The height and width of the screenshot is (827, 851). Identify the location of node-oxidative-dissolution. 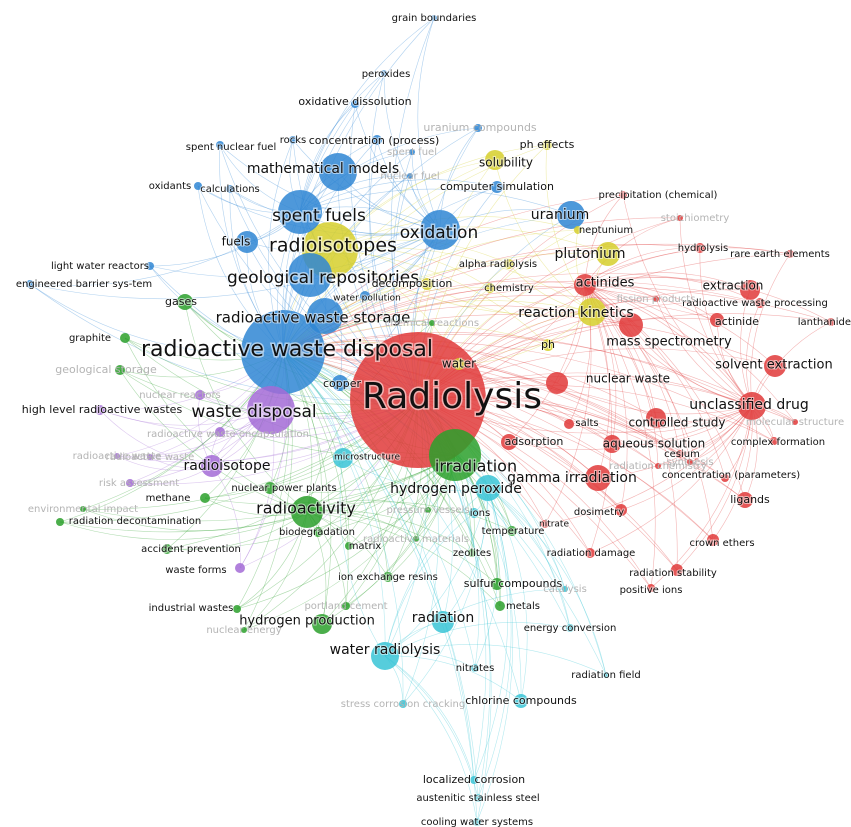
(355, 104).